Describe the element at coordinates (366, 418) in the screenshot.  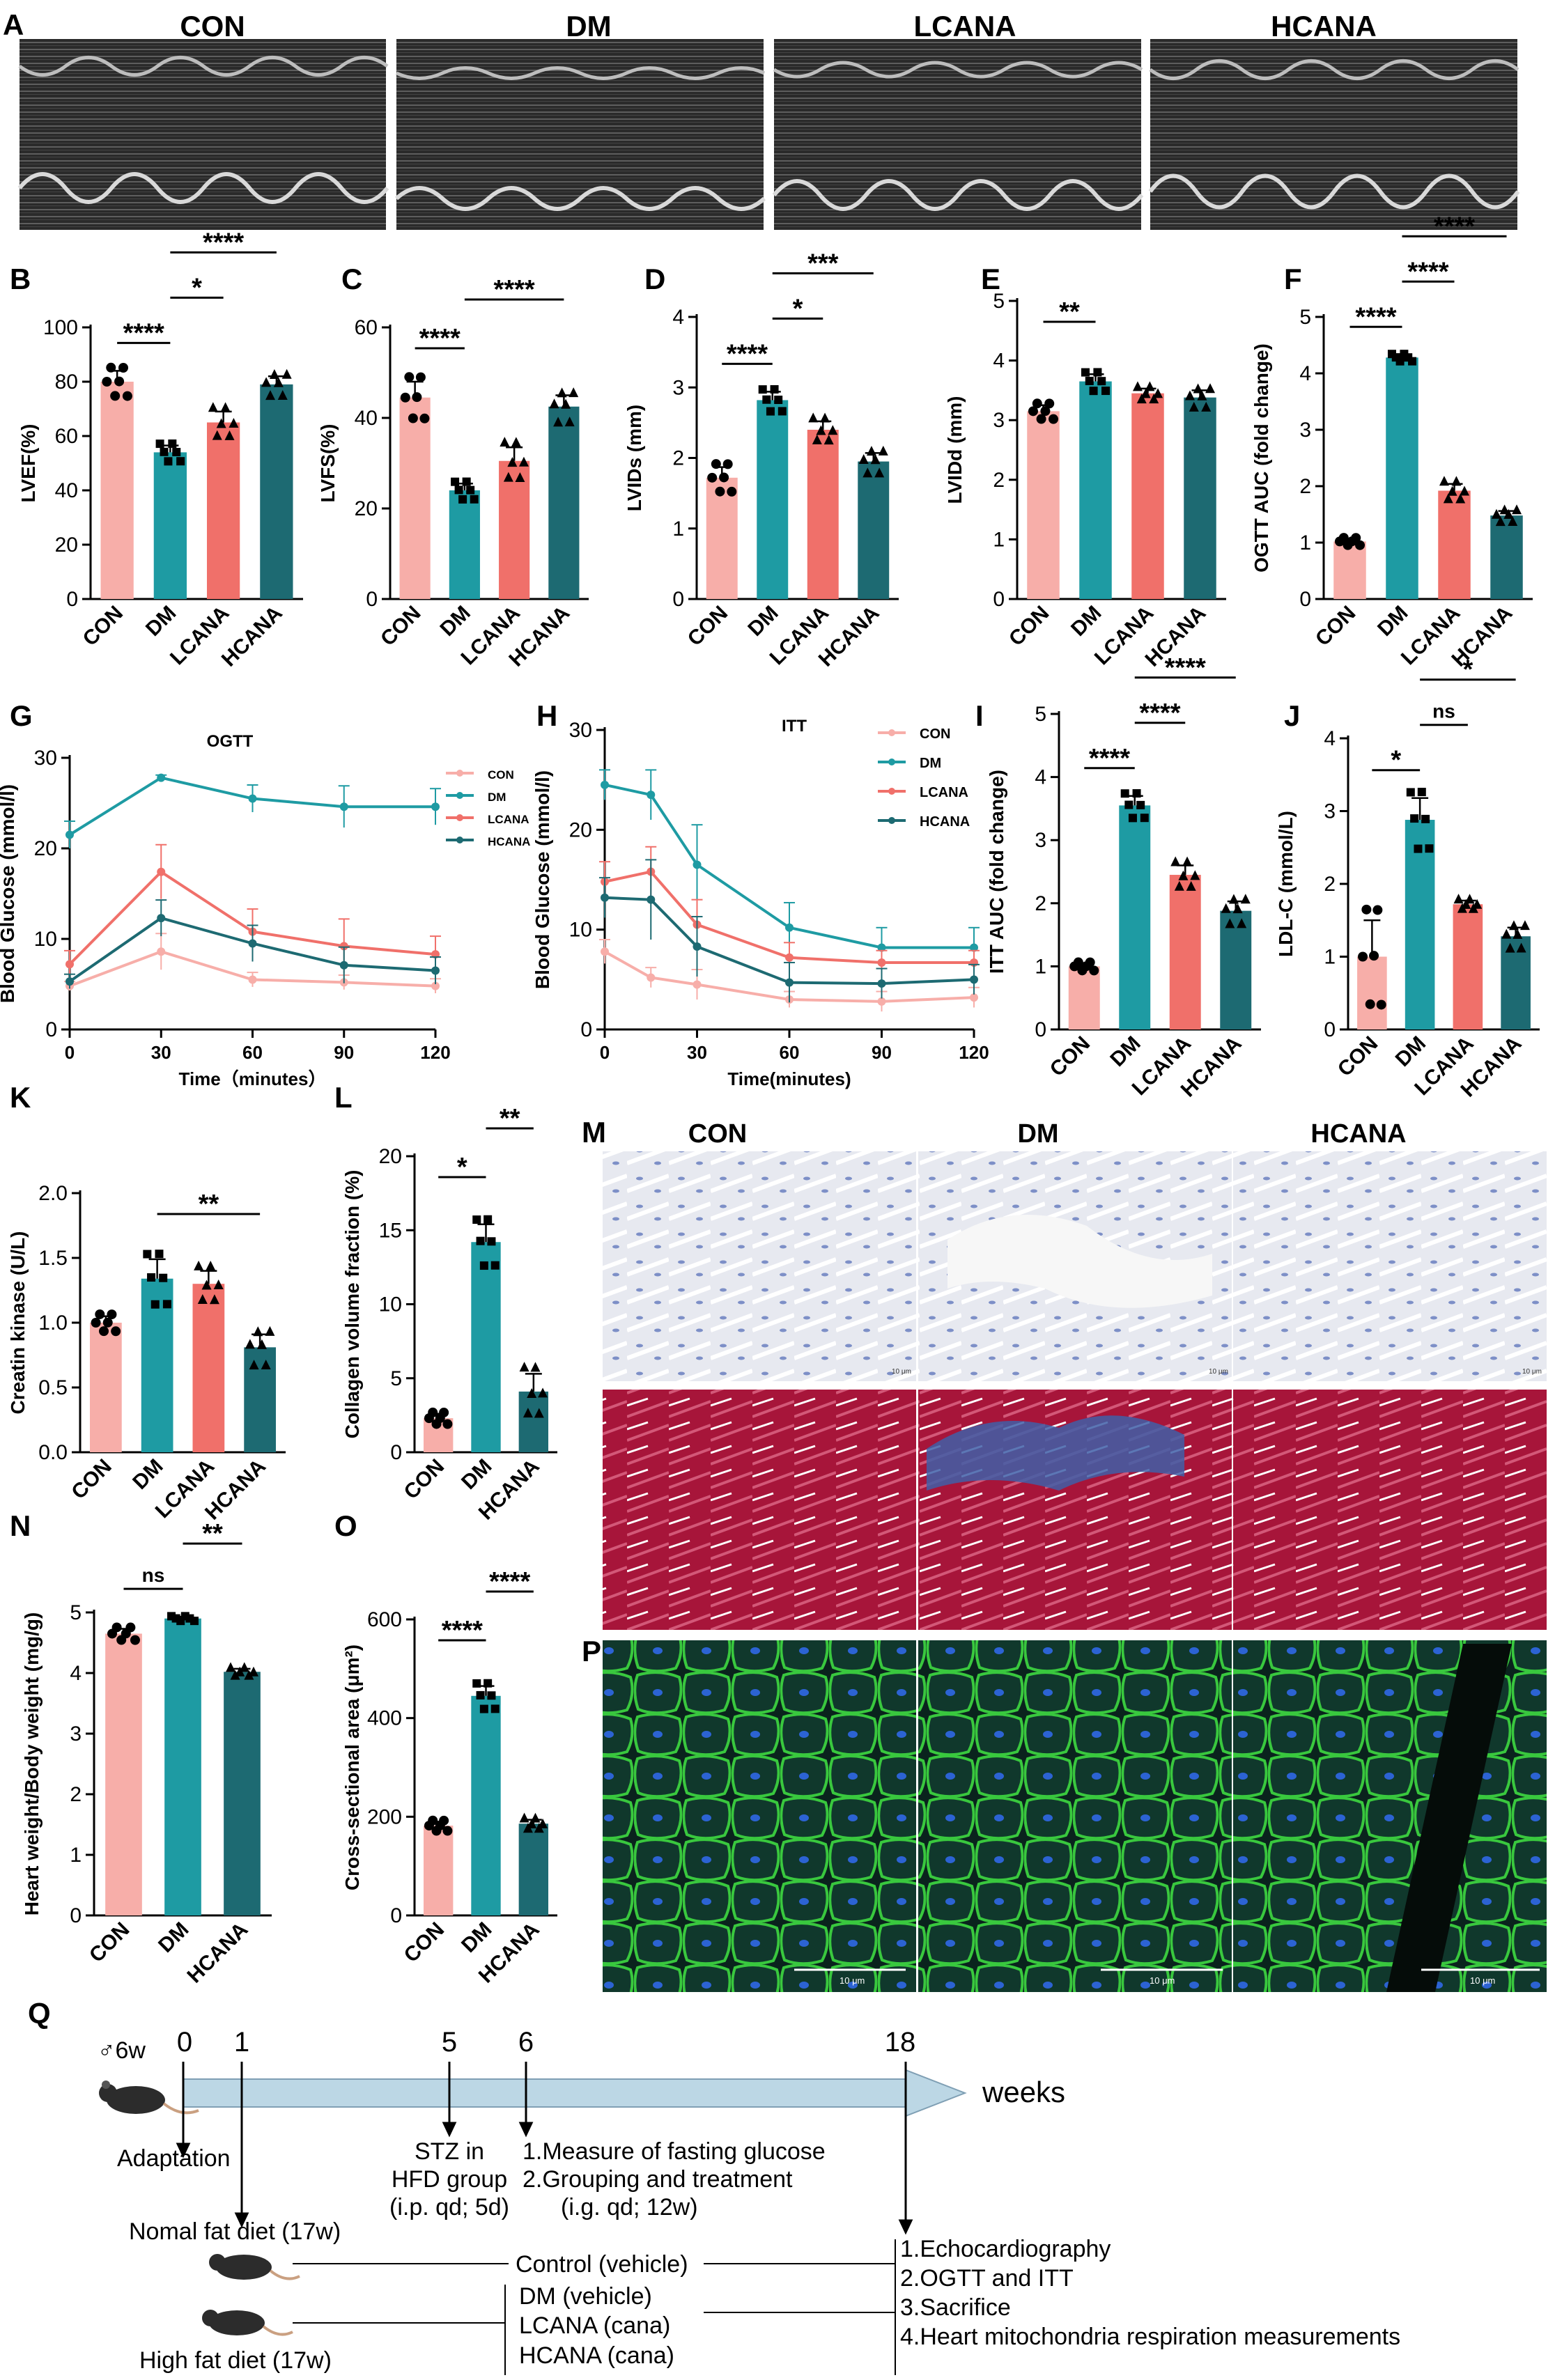
I see `y-tick-label-C: 40` at that location.